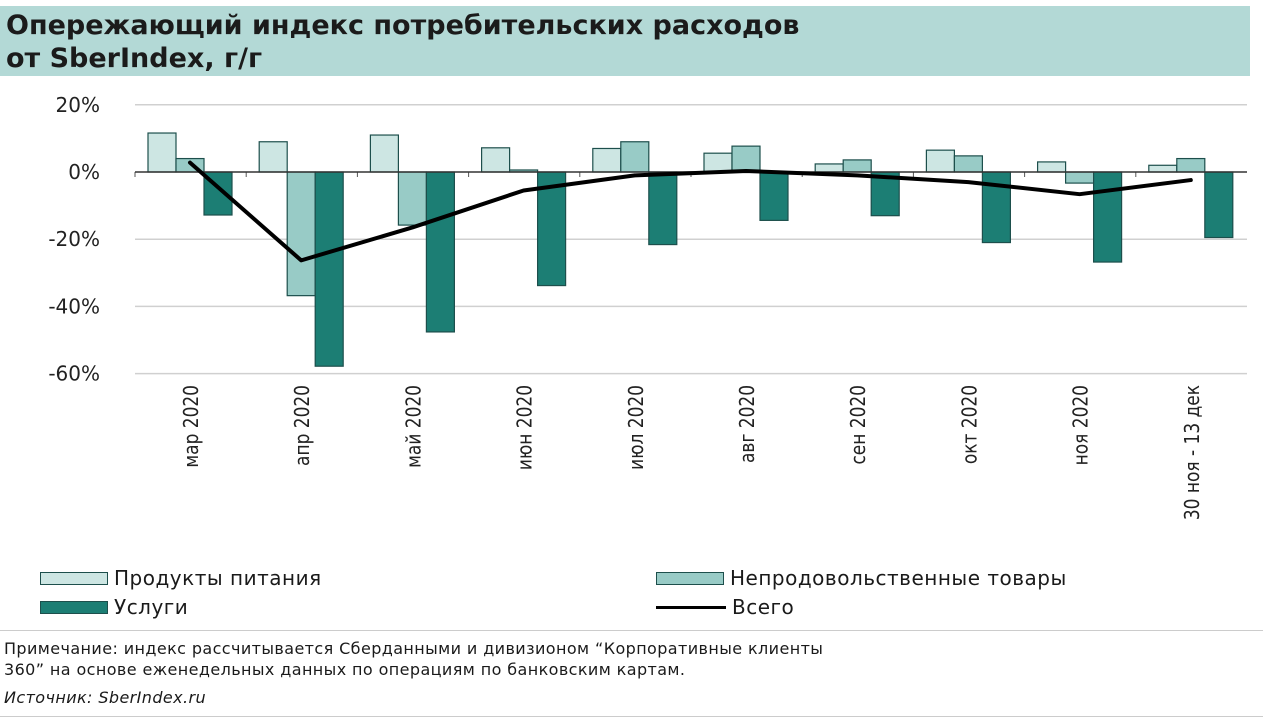 The height and width of the screenshot is (720, 1263). Describe the element at coordinates (690, 211) in the screenshot. I see `total-line` at that location.